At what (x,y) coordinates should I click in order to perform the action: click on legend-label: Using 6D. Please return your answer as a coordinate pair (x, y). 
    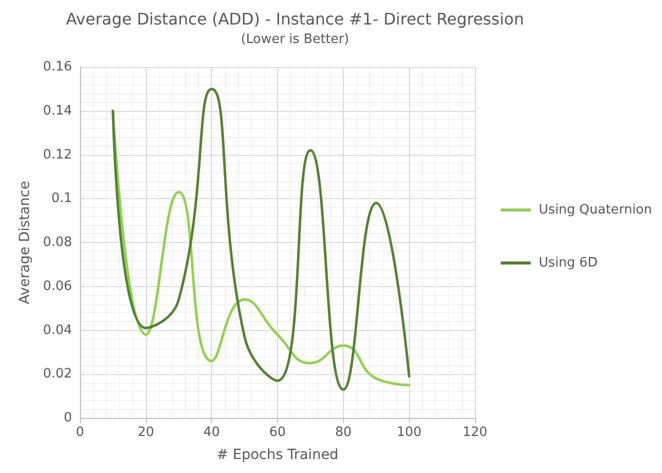
    Looking at the image, I should click on (568, 263).